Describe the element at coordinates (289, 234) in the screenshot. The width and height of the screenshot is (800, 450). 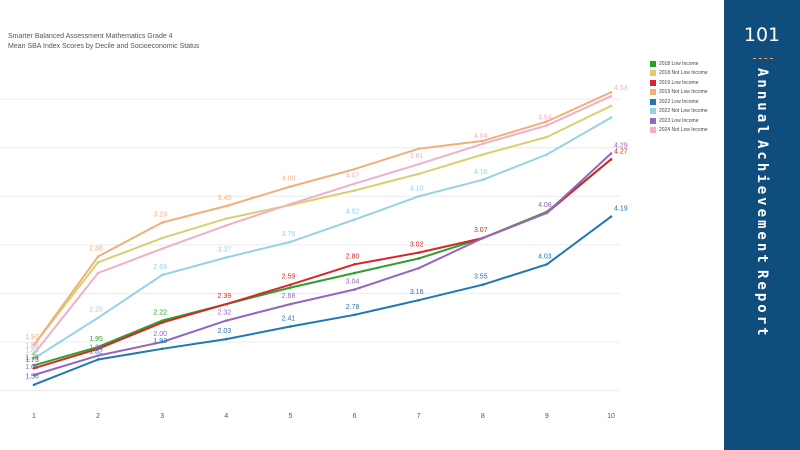
I see `data-label: 3.76` at that location.